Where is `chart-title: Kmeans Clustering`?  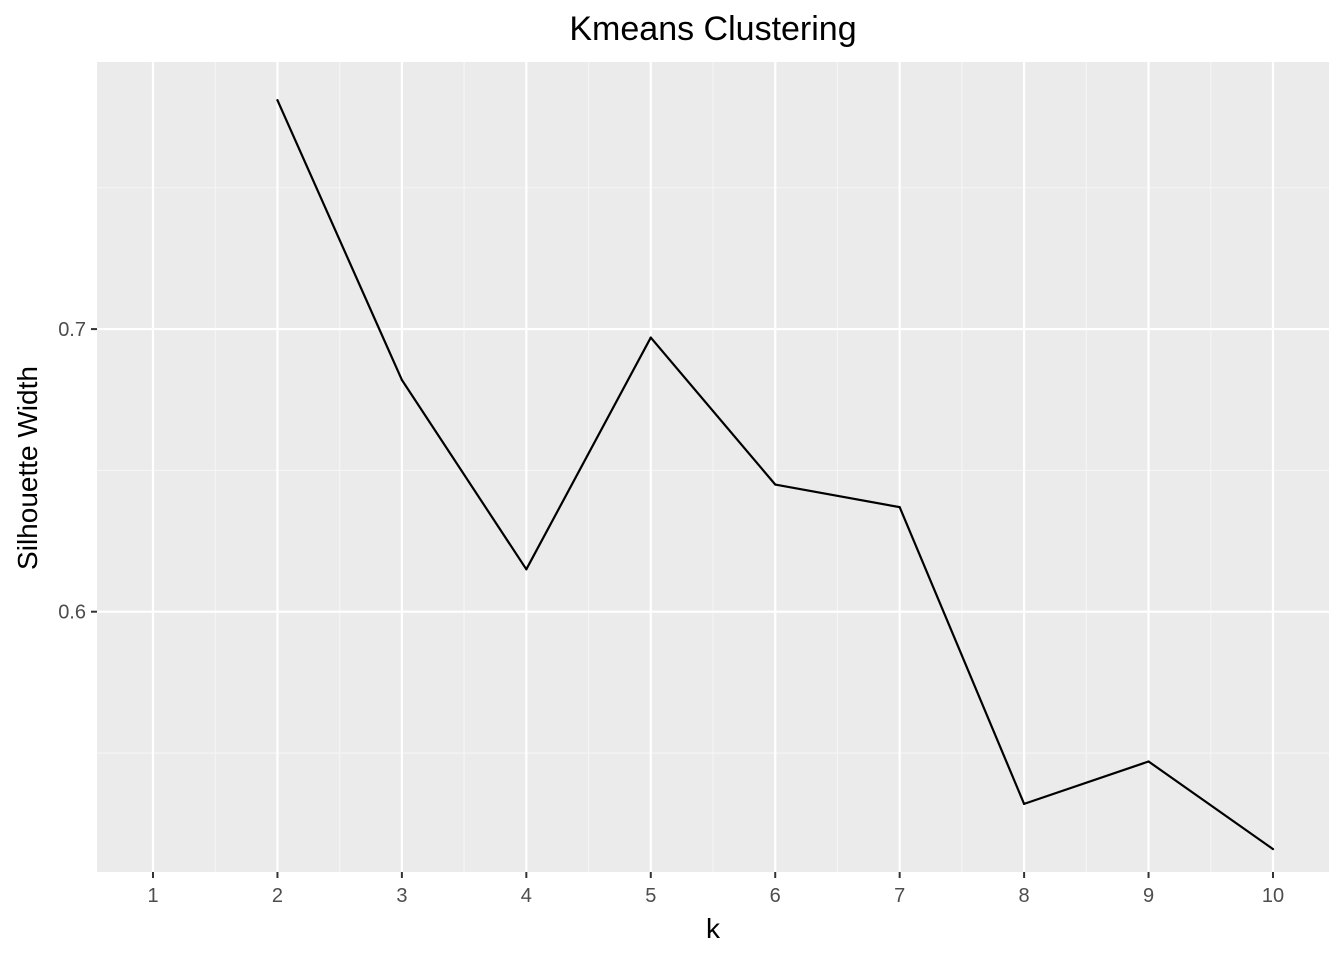 chart-title: Kmeans Clustering is located at coordinates (712, 29).